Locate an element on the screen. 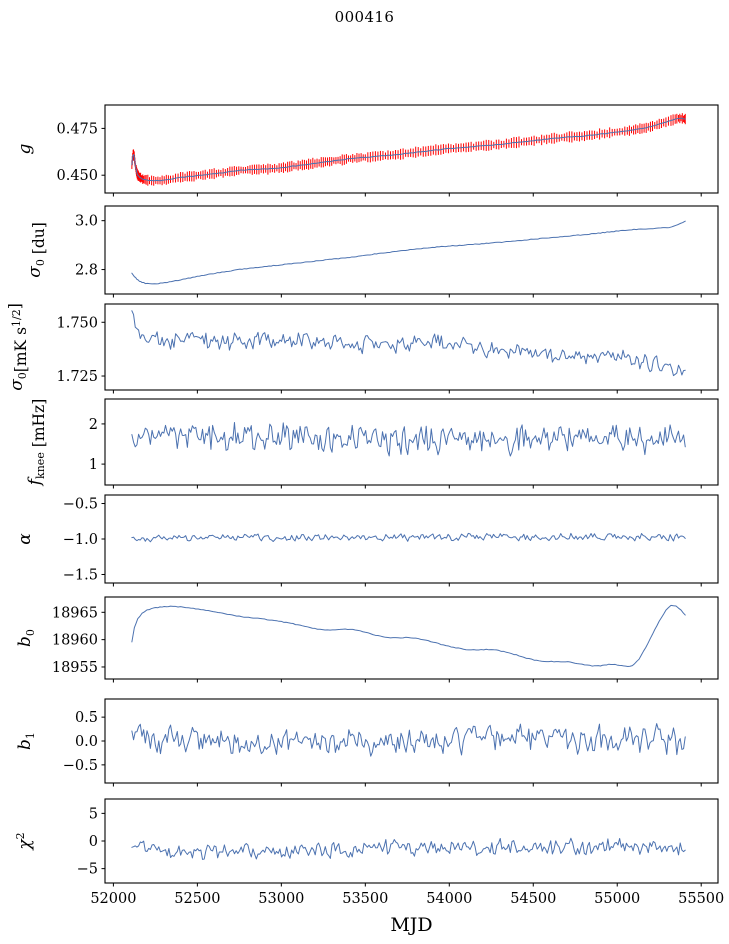  panel-fkneemHz-3: 1 2 fknee [mHz] is located at coordinates (372, 443).